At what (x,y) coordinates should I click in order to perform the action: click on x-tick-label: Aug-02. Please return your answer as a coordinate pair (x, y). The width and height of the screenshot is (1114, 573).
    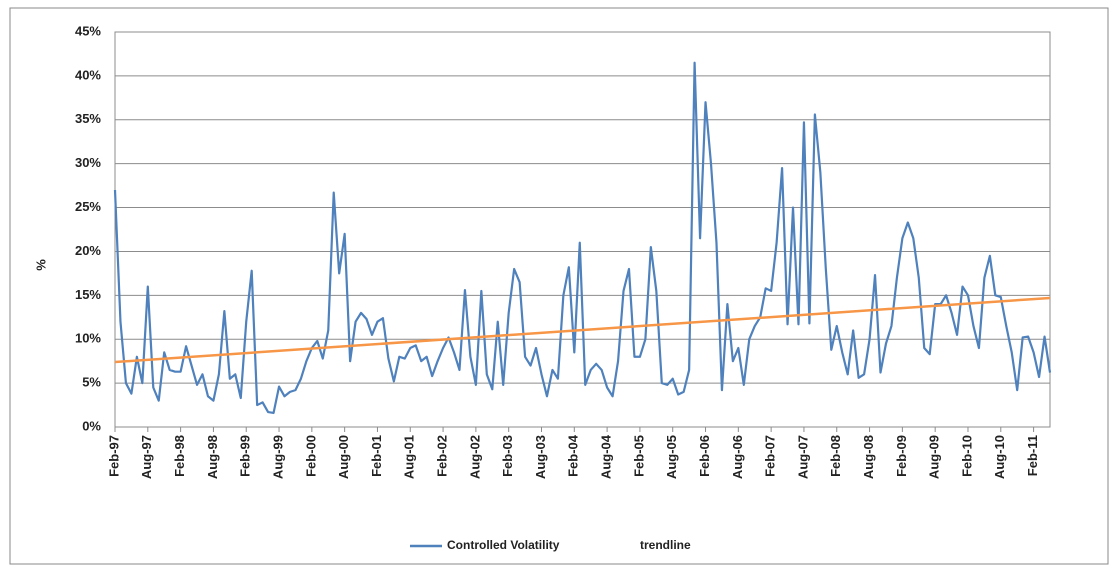
    Looking at the image, I should click on (474, 457).